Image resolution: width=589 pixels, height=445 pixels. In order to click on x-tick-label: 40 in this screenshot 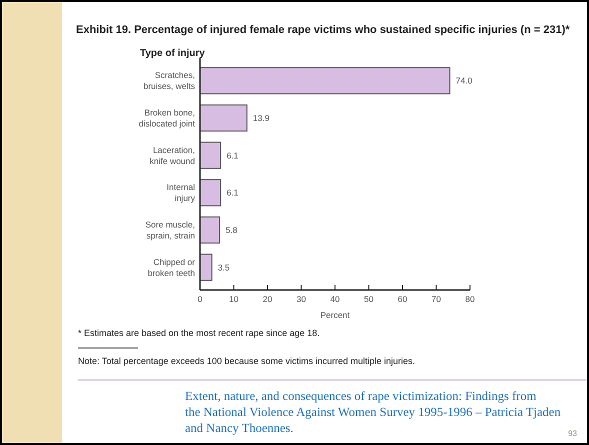, I will do `click(335, 299)`.